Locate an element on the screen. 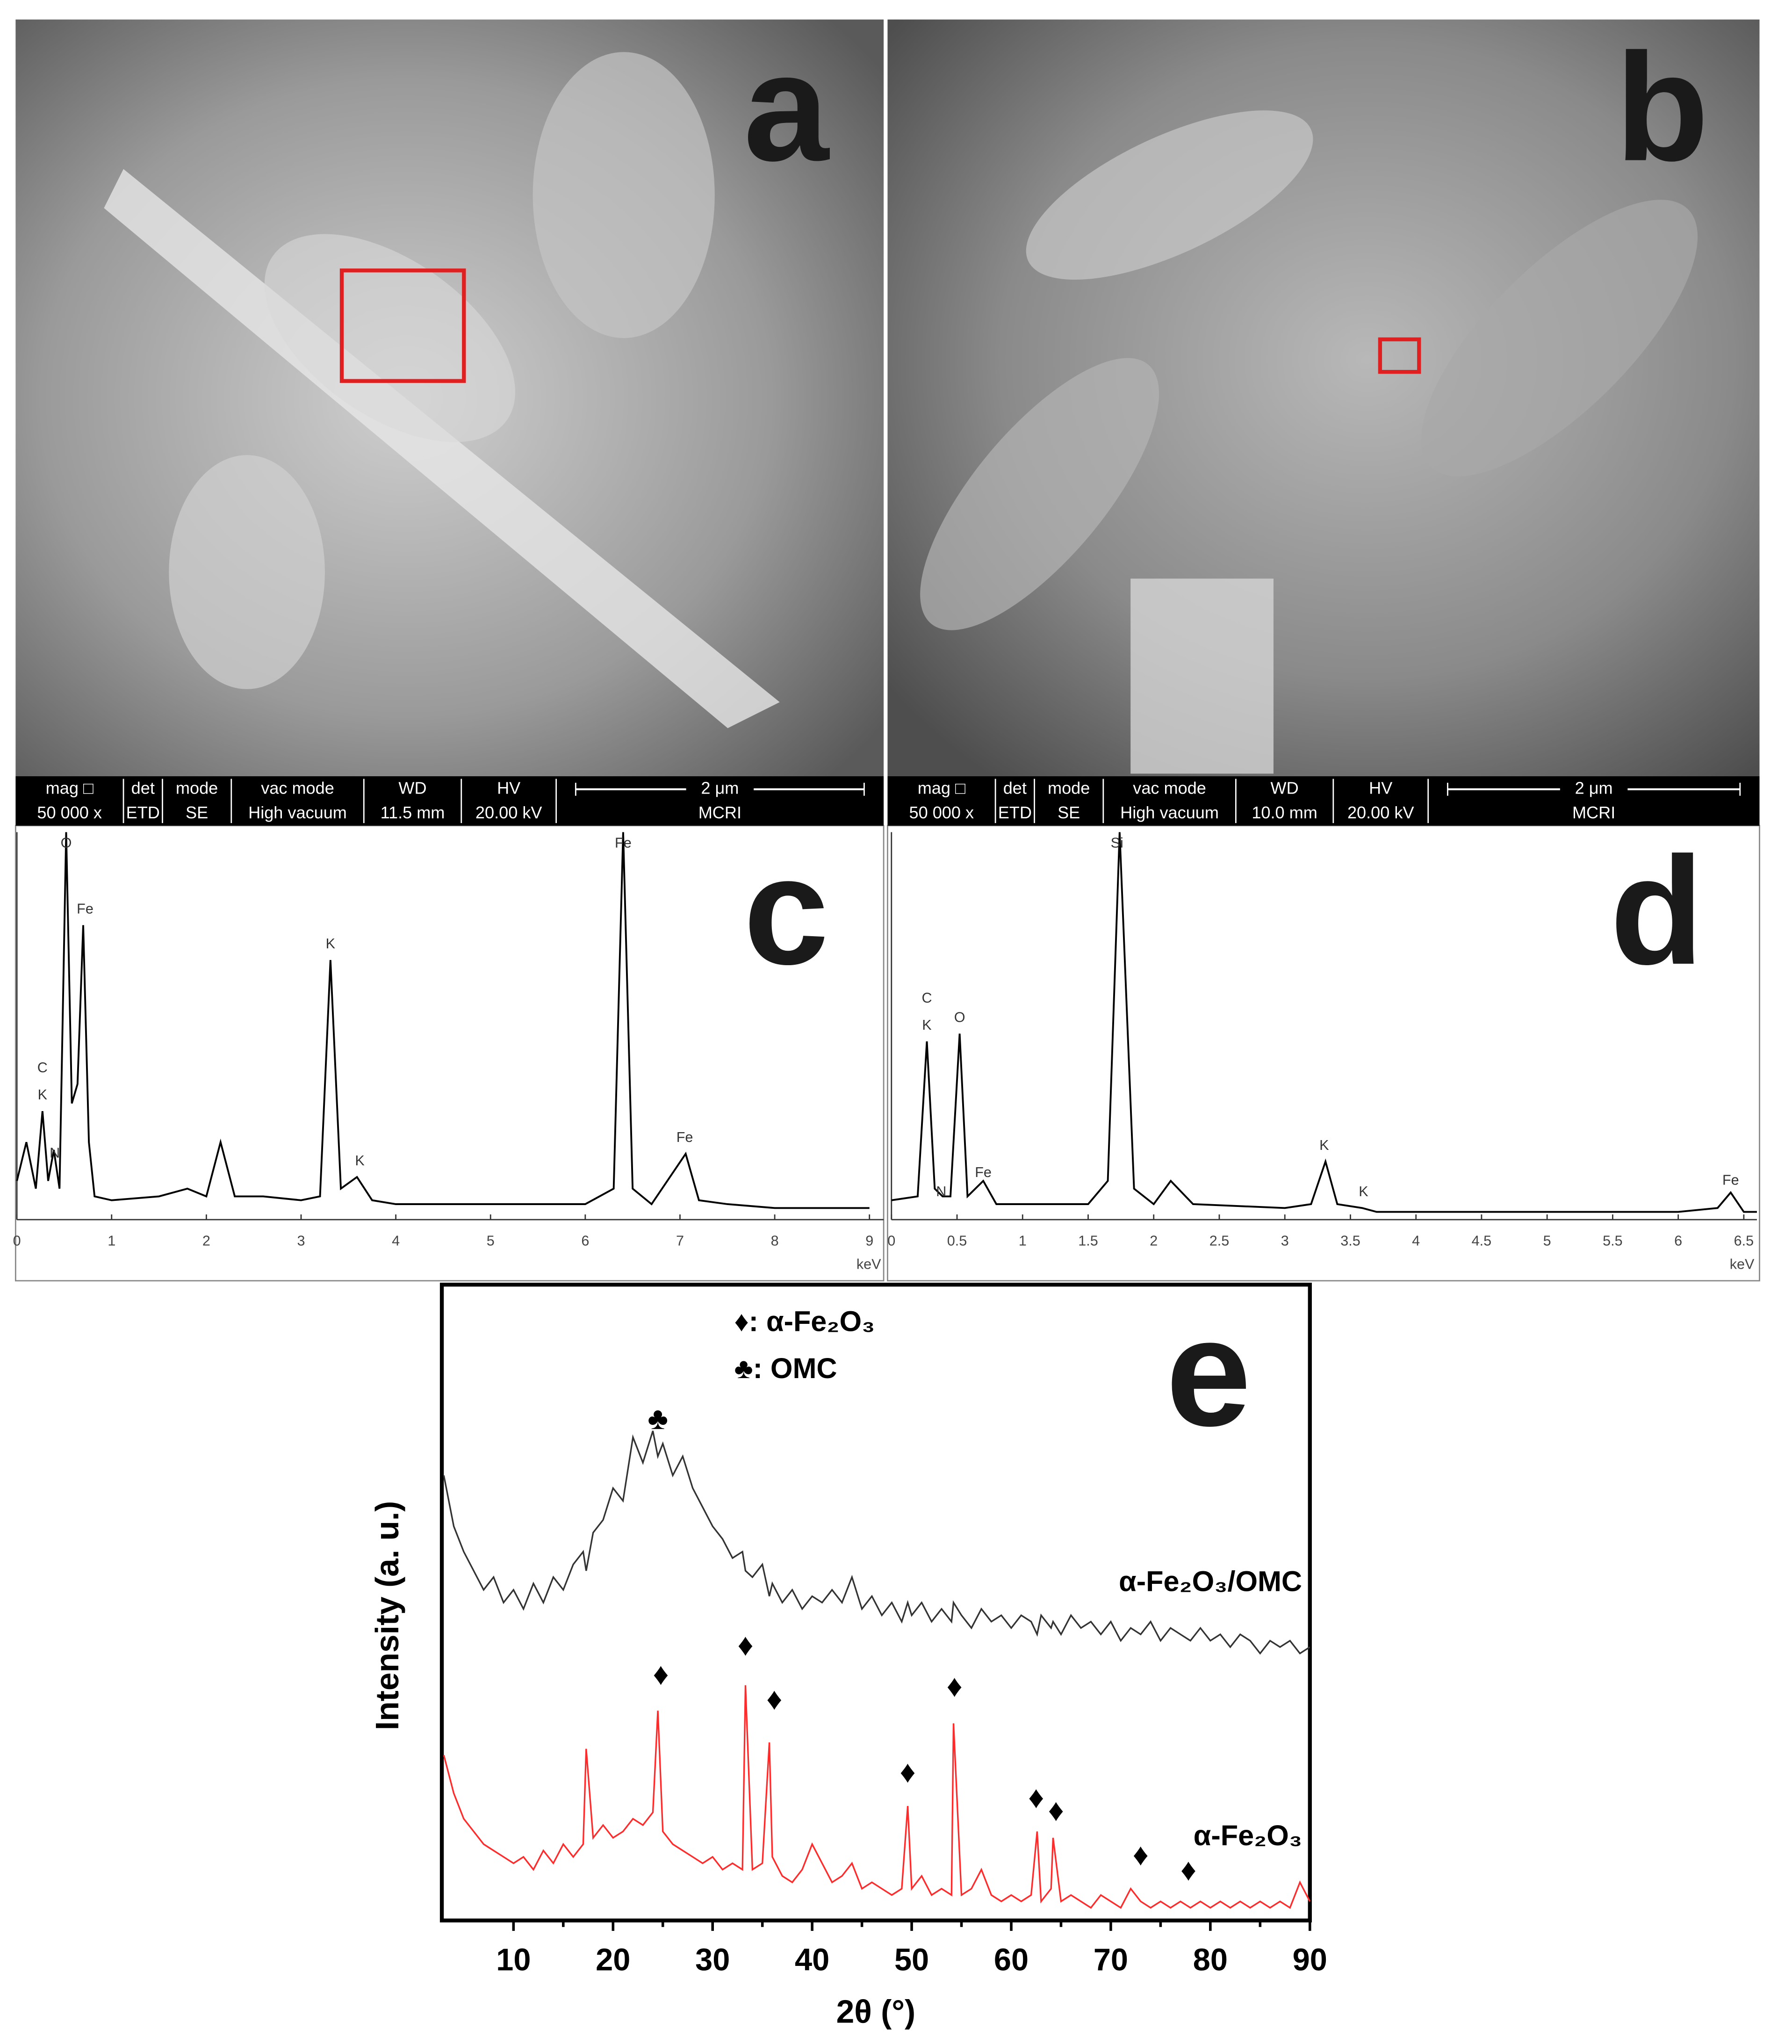  series-label: α-Fe₂O₃/OMC is located at coordinates (1210, 1581).